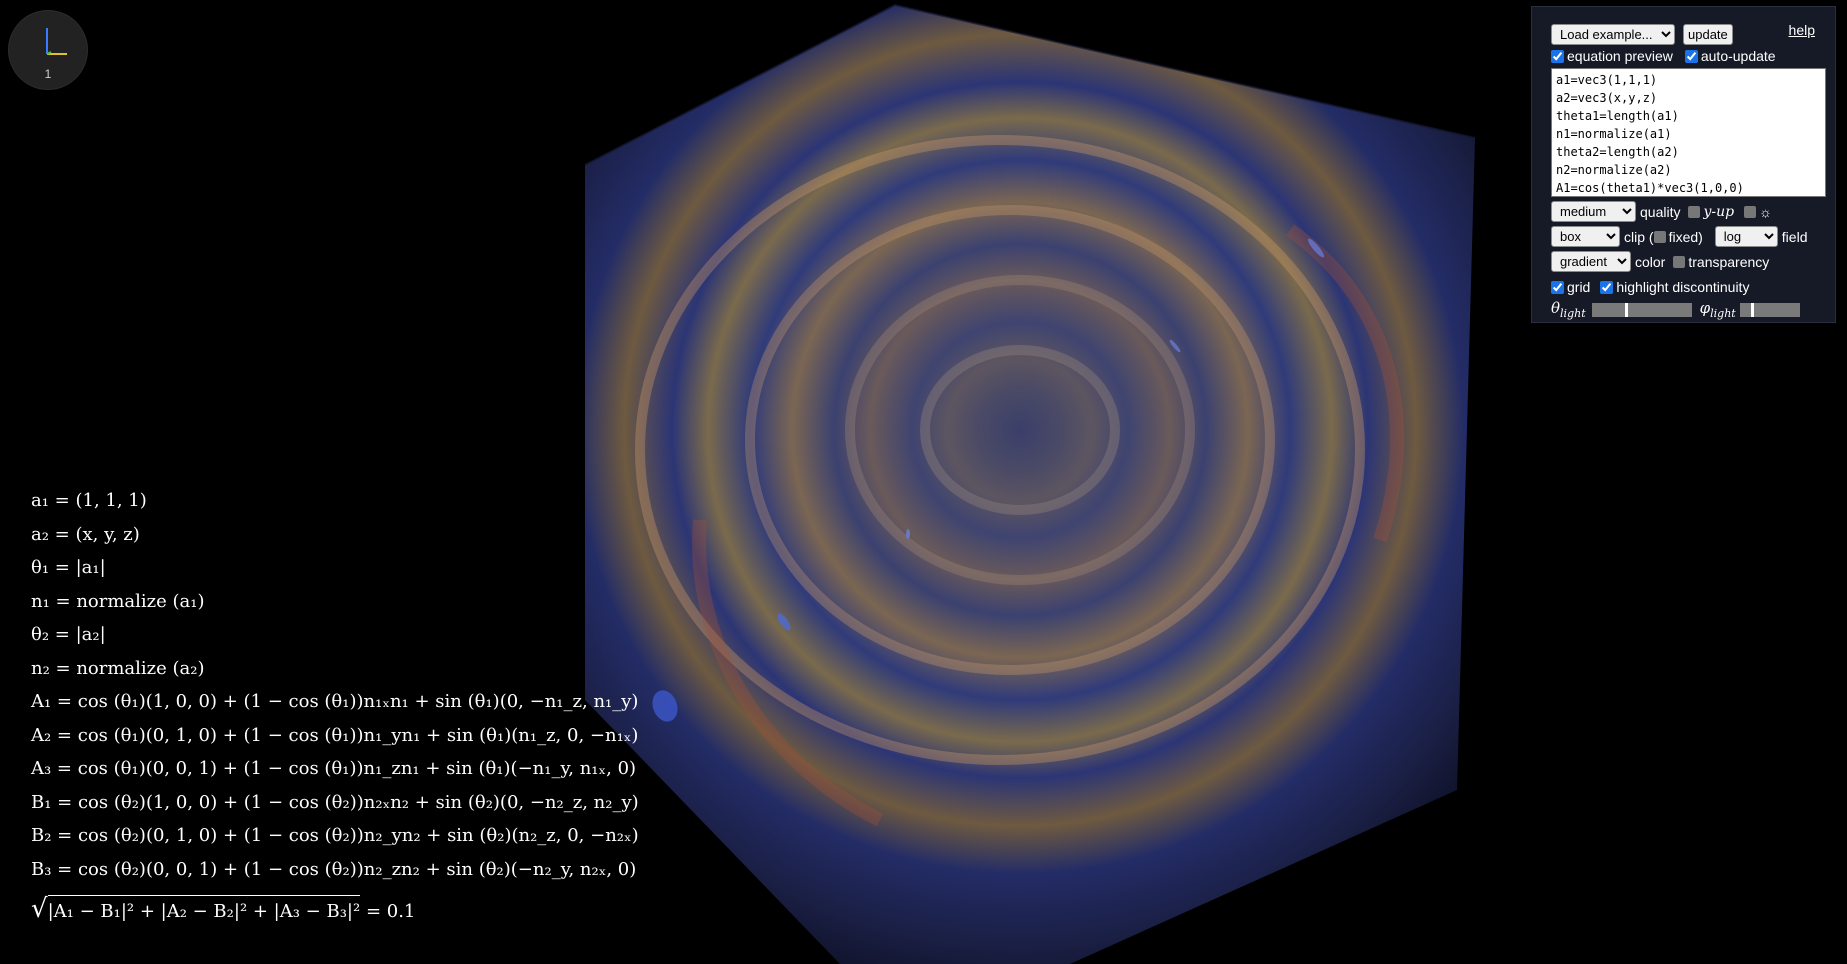 Image resolution: width=1847 pixels, height=964 pixels. I want to click on y-up-checkbox, so click(1694, 211).